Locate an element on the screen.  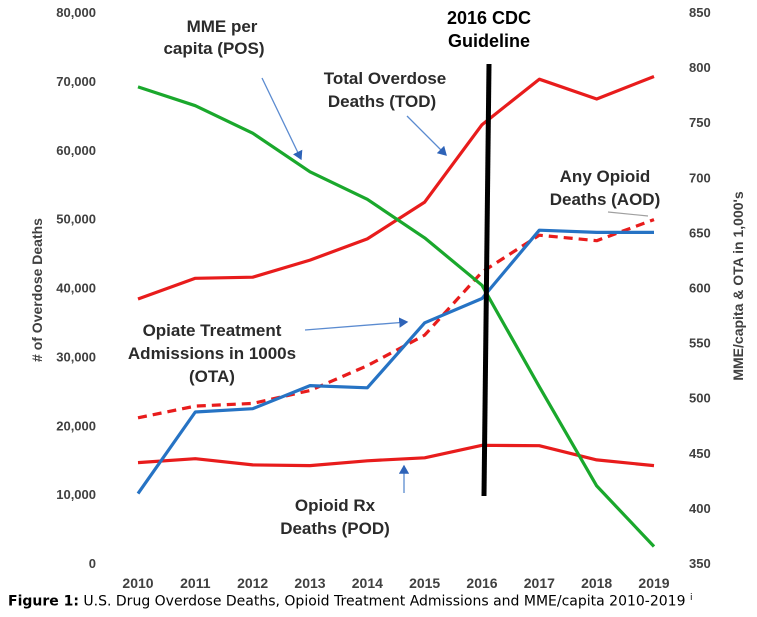
left-tick-label: 40,000 is located at coordinates (76, 288).